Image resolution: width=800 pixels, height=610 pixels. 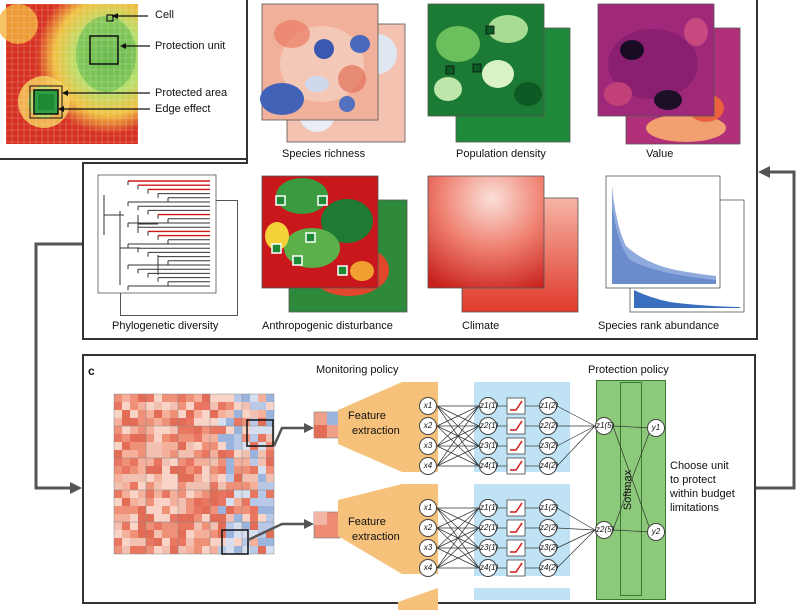 I want to click on species-rank-abundance-caption: Species rank abundance, so click(x=659, y=326).